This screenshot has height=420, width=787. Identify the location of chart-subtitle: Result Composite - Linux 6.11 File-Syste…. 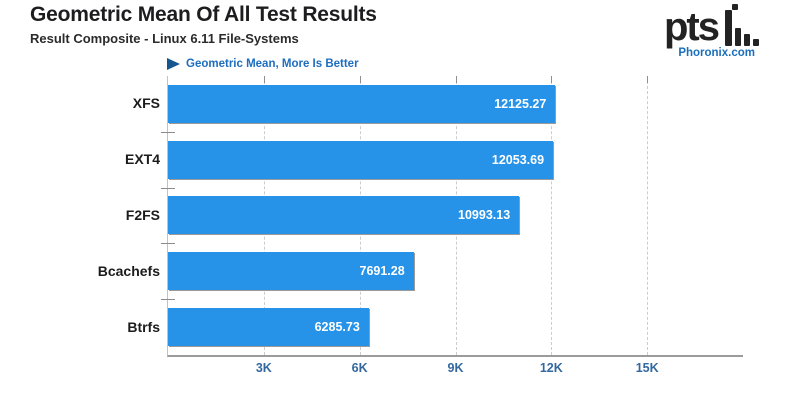
(164, 38).